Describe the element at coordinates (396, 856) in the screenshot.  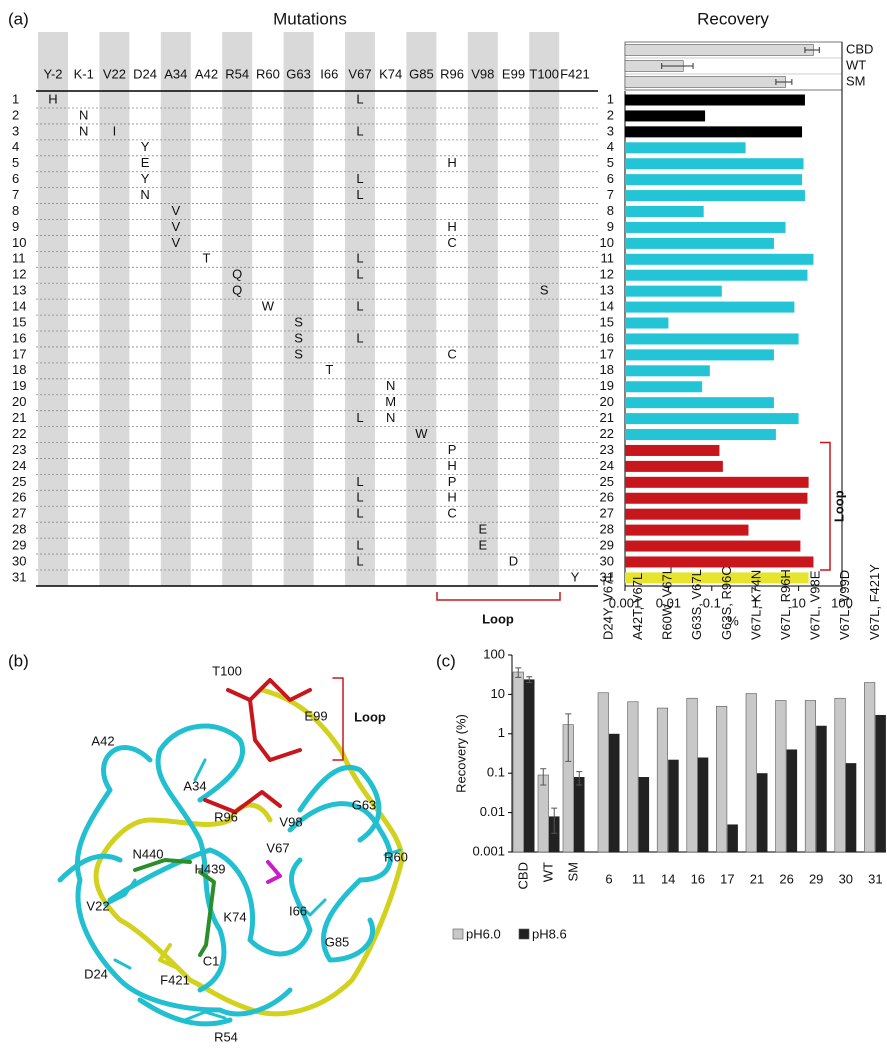
I see `residue-label: R60` at that location.